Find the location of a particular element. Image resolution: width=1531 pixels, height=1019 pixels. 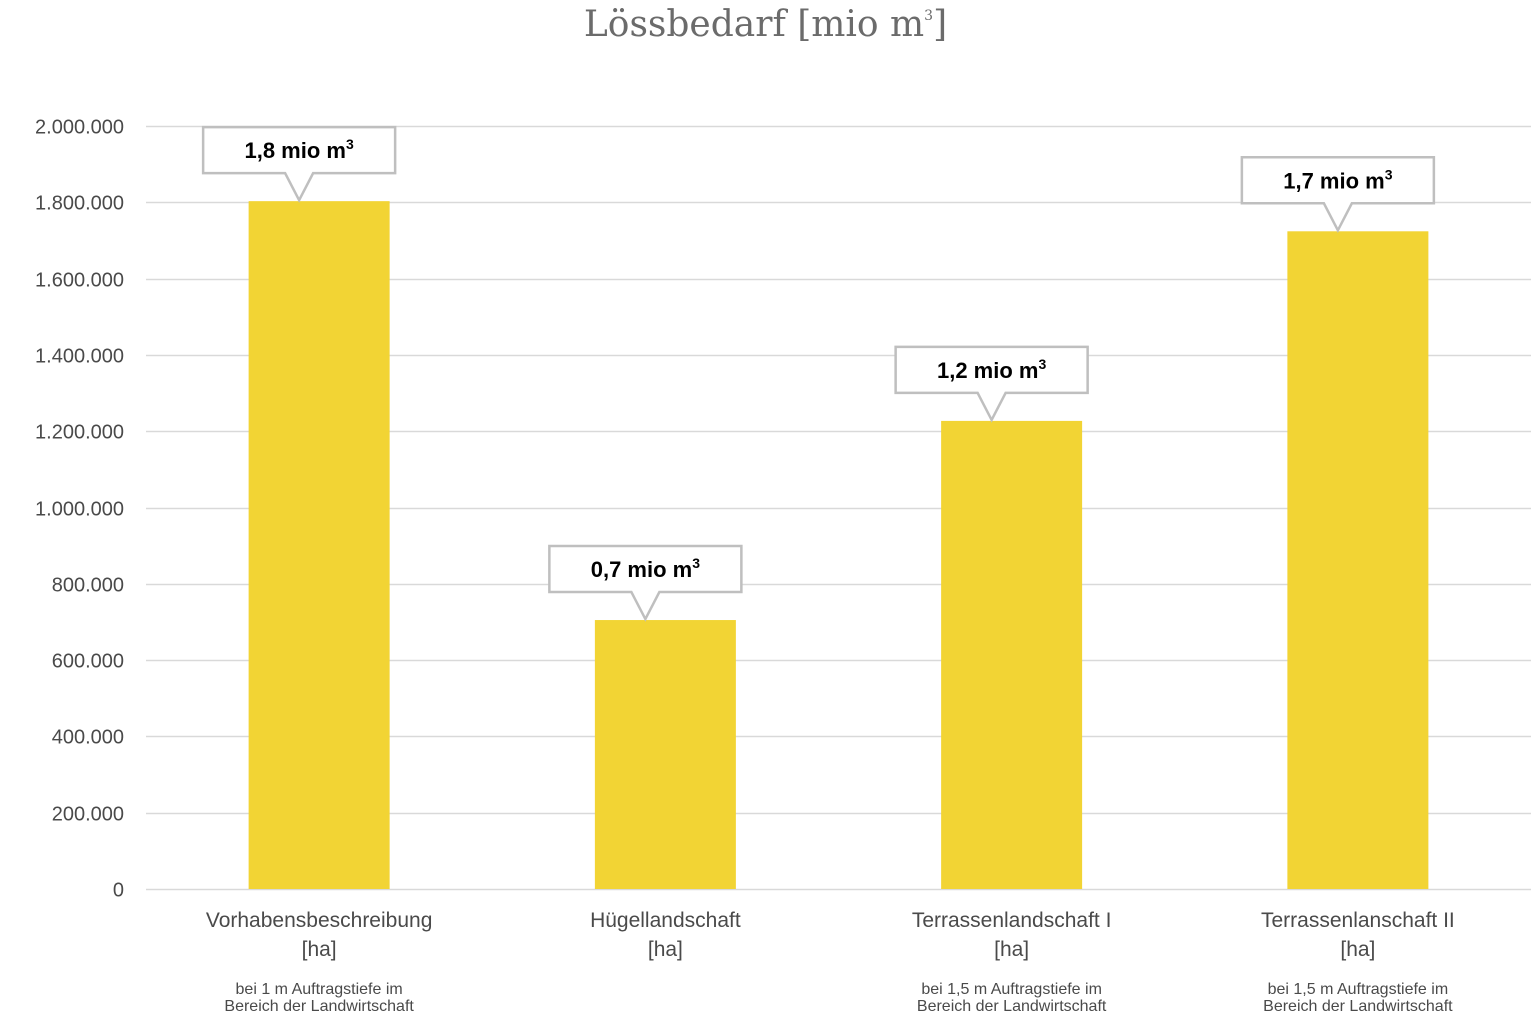

y-tick-label: 1.200.000 is located at coordinates (79, 433).